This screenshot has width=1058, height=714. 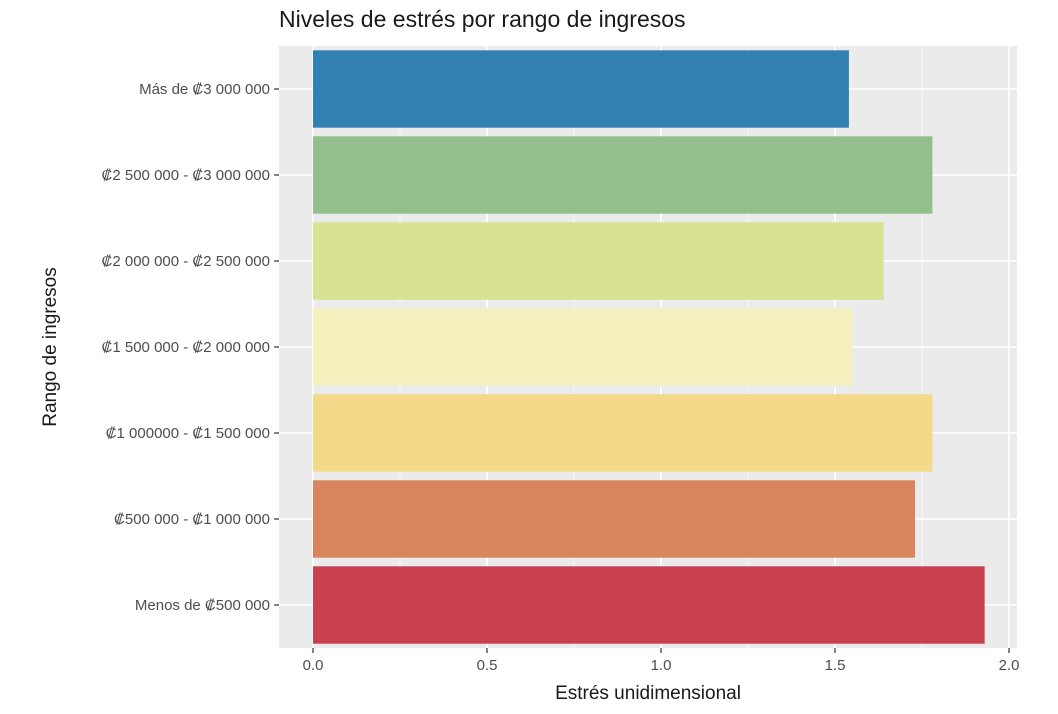 I want to click on y-tick-label: ₡2 500 000 - ₡3 000 000, so click(x=186, y=175).